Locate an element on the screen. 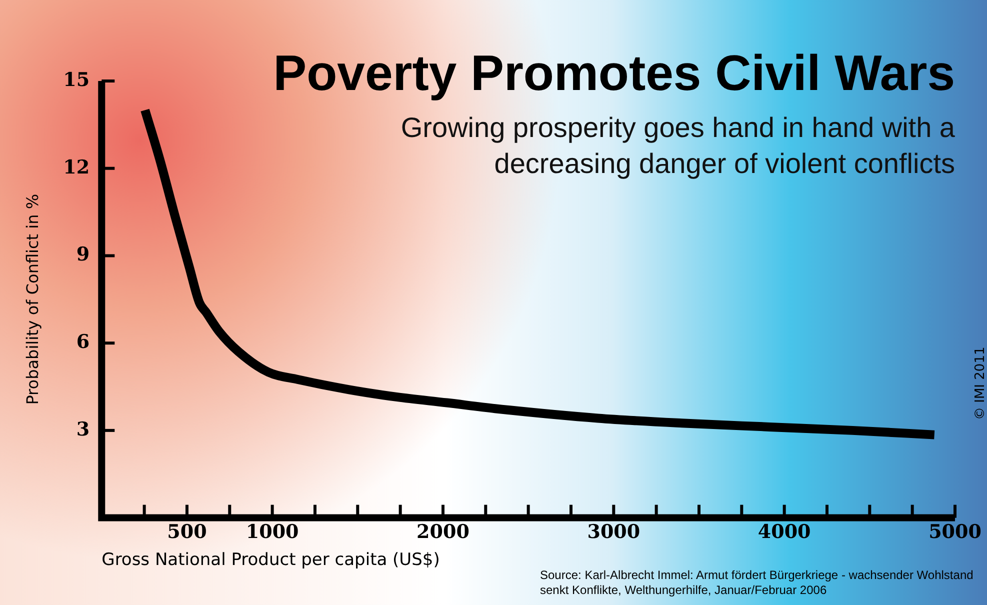 This screenshot has width=987, height=605. y-tick-label: 12 is located at coordinates (76, 167).